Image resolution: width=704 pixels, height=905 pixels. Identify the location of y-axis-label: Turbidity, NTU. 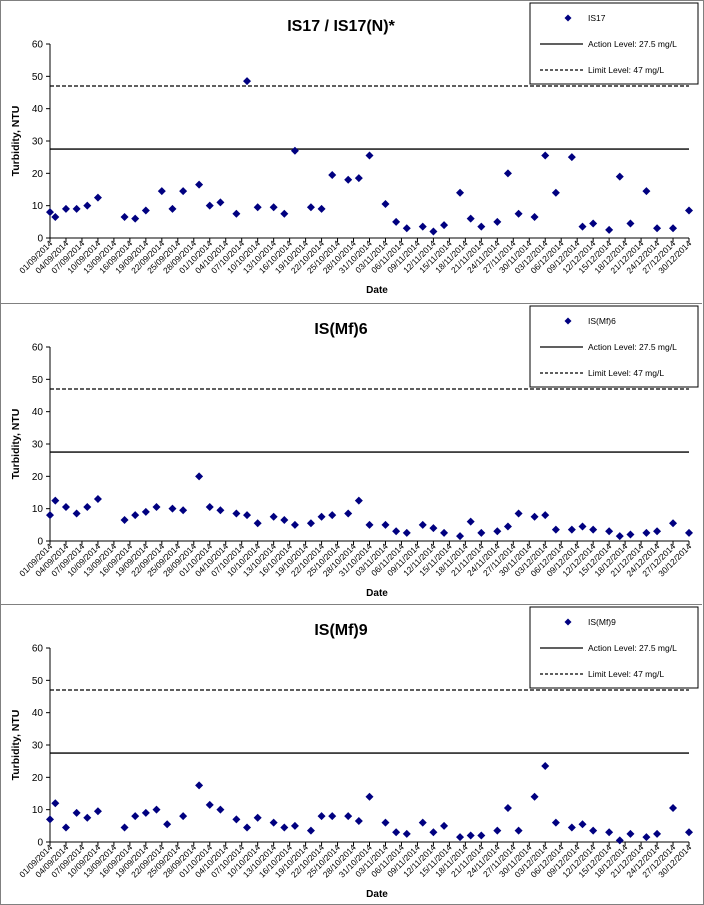
(16, 444).